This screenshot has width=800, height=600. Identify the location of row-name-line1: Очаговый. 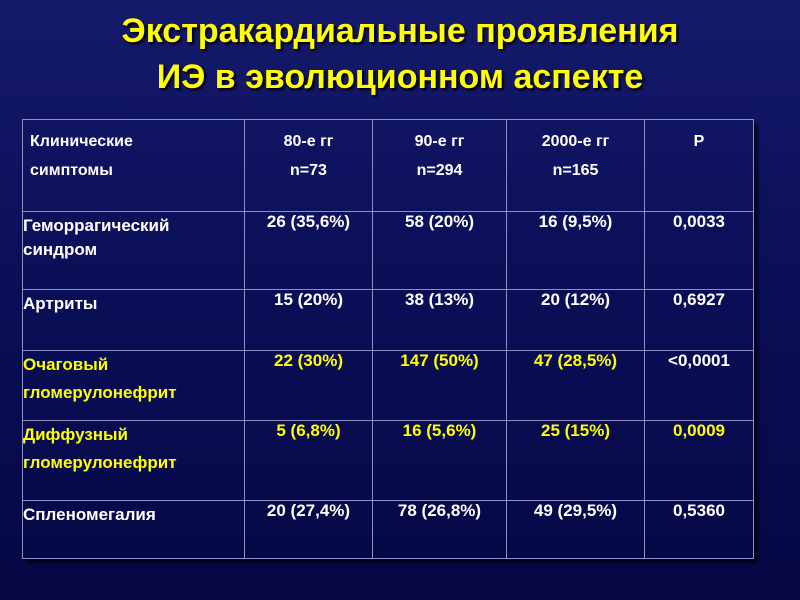
(66, 364).